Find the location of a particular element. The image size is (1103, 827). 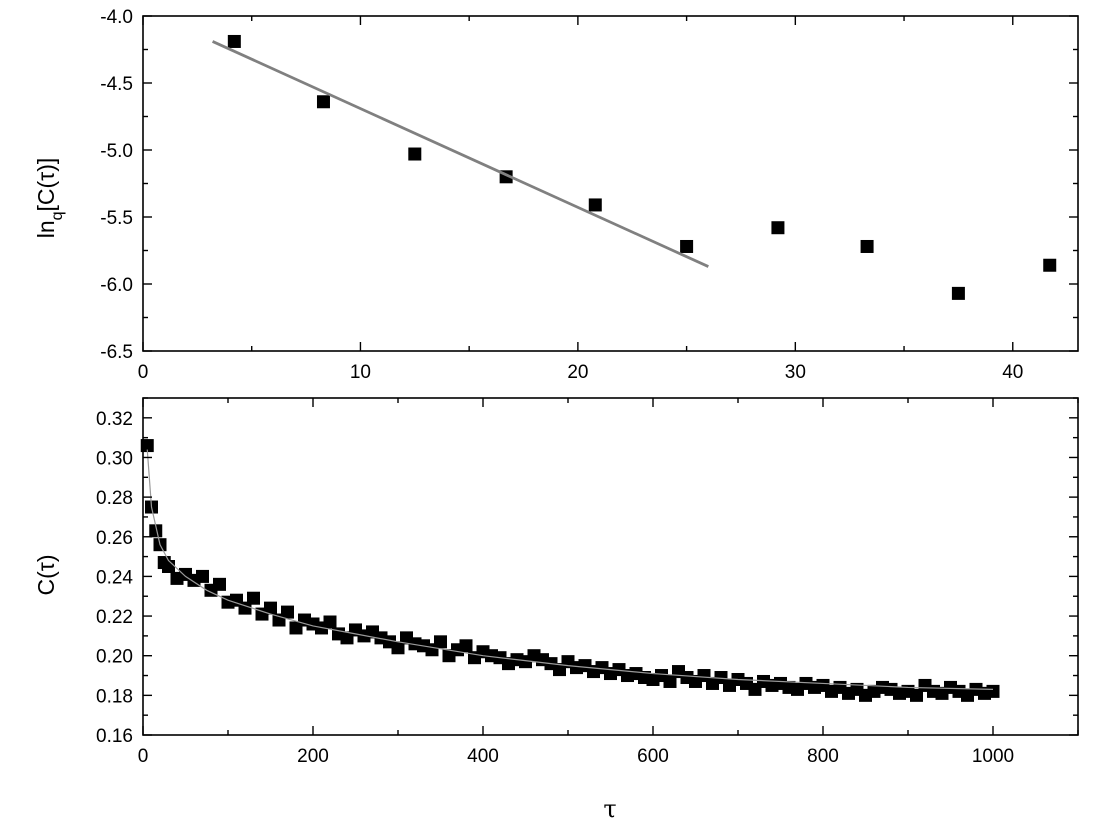

bottom-y-tick-label: 0.16 is located at coordinates (114, 736).